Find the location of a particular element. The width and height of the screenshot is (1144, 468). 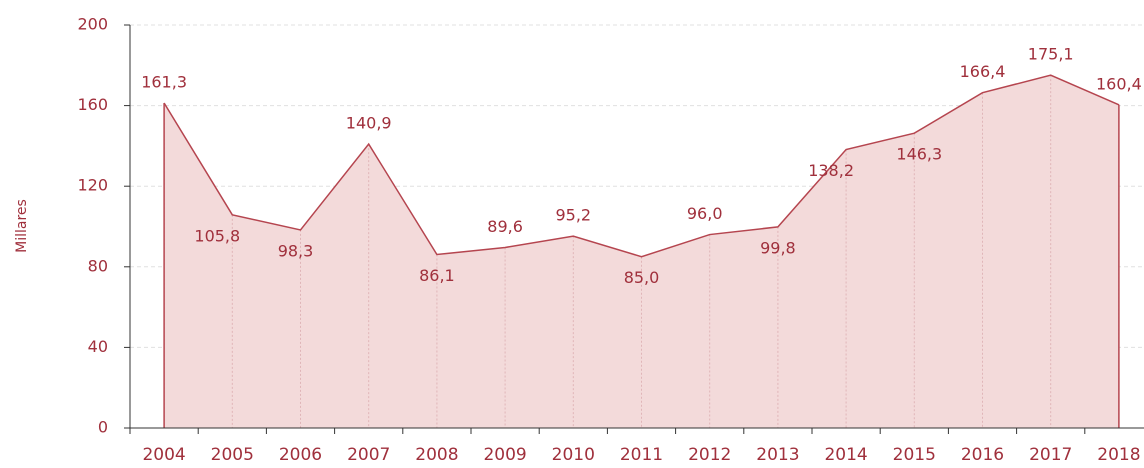

y-tick-label: 200 is located at coordinates (92, 24).